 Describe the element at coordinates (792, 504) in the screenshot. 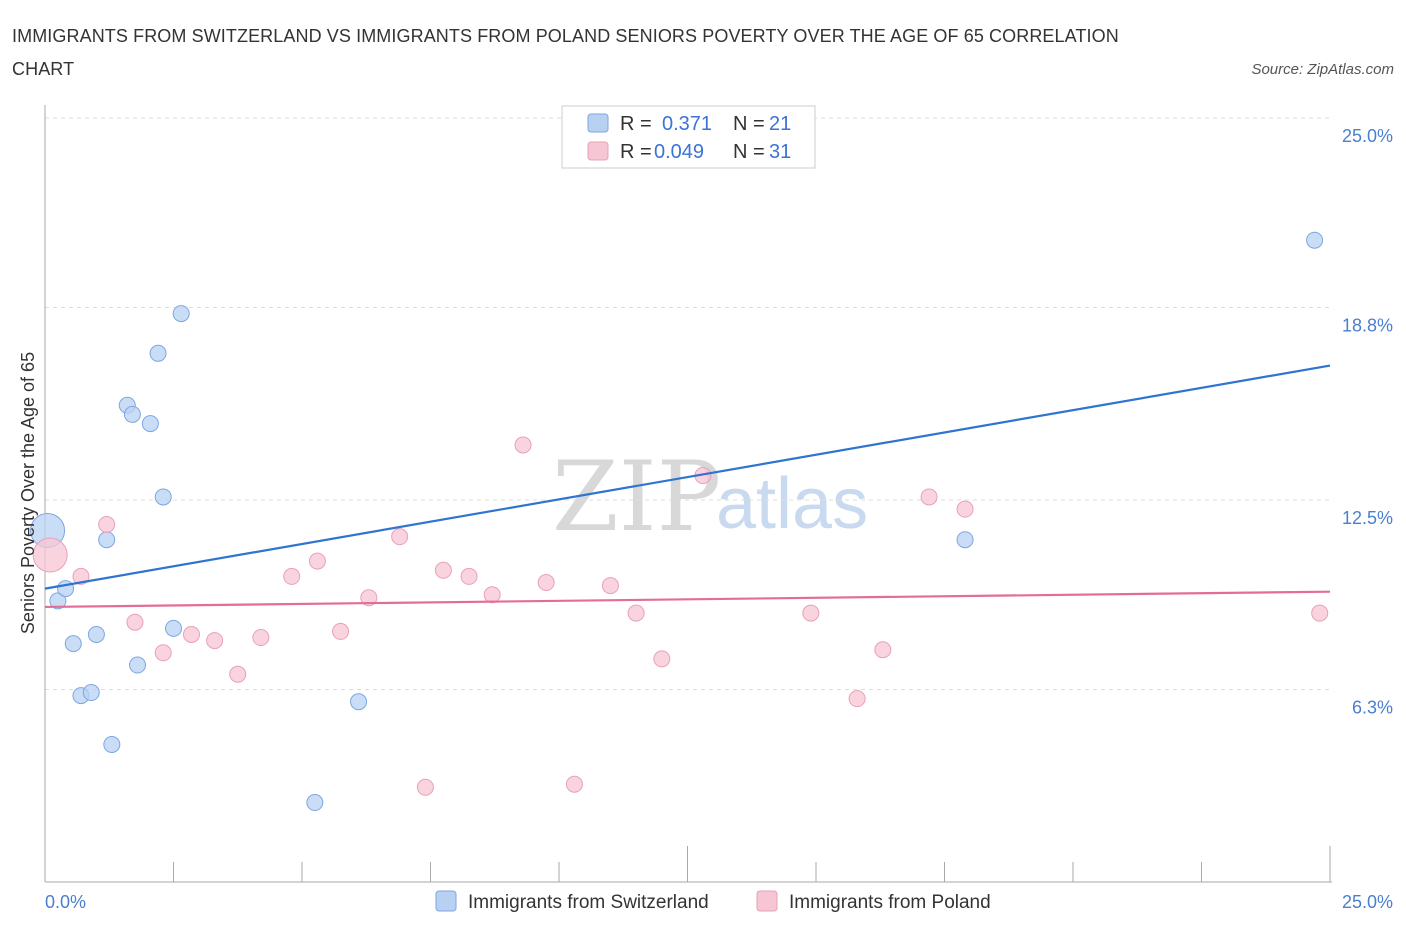

I see `watermark-atlas: atlas` at that location.